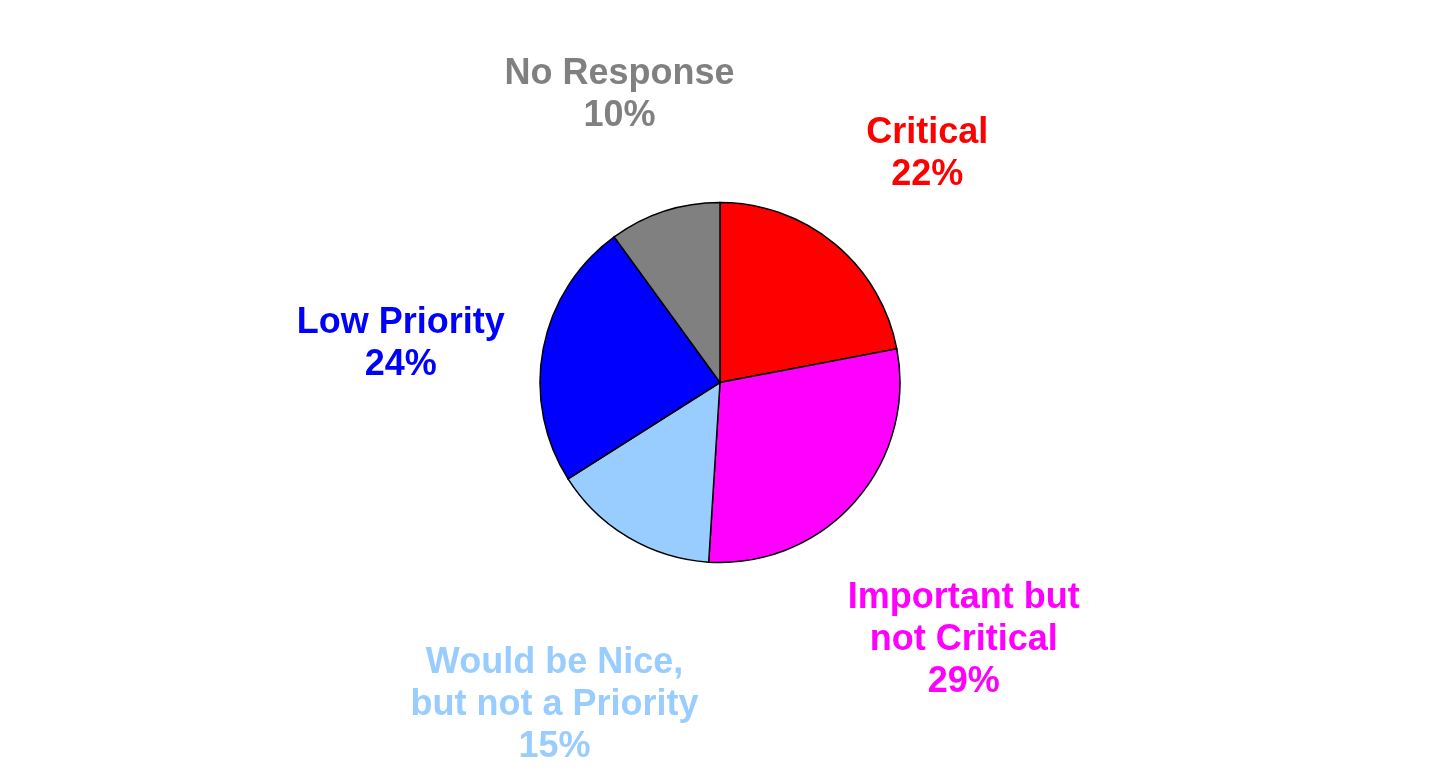 The width and height of the screenshot is (1452, 775). I want to click on data-label: 15%, so click(554, 745).